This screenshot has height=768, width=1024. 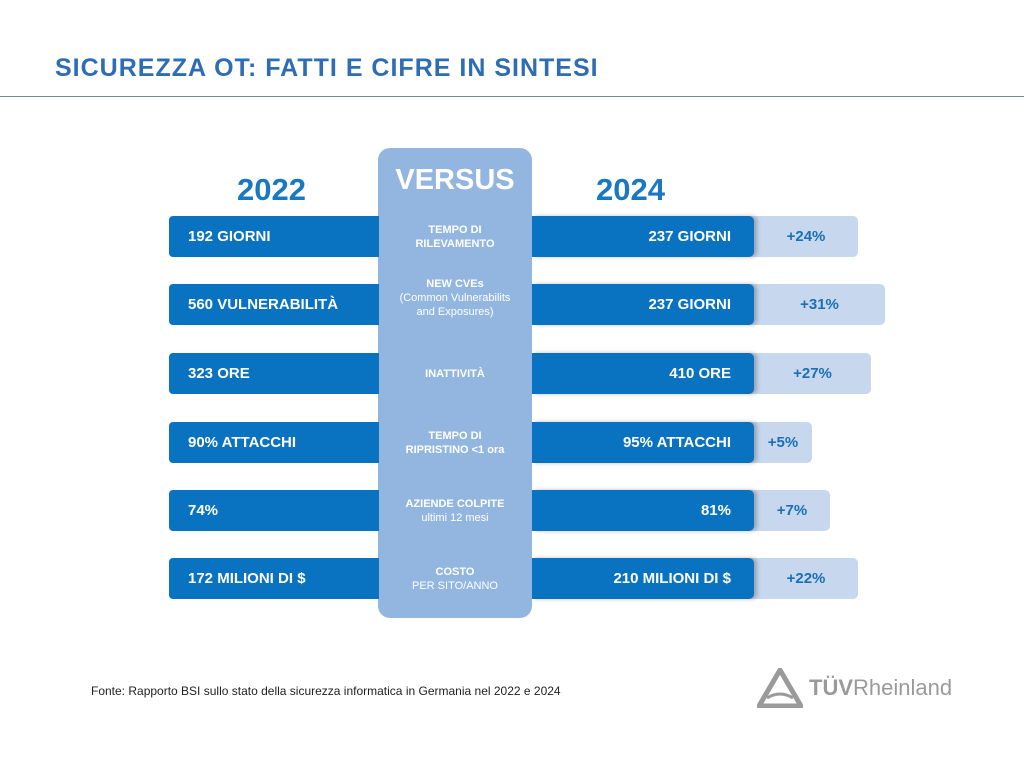 I want to click on tuv-triangle-icon, so click(x=780, y=688).